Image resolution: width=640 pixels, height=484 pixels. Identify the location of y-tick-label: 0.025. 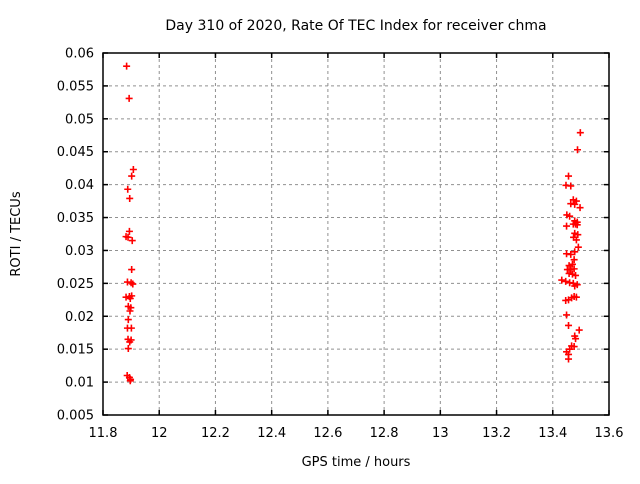
(75, 284).